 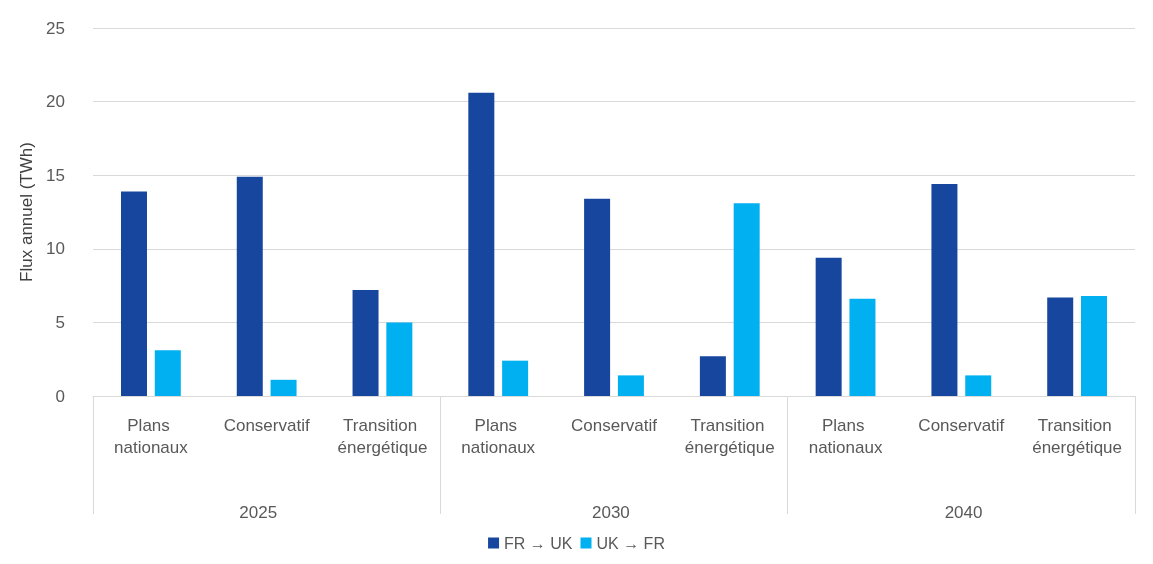 What do you see at coordinates (27, 212) in the screenshot?
I see `y-axis-title: Flux annuel (TWh)` at bounding box center [27, 212].